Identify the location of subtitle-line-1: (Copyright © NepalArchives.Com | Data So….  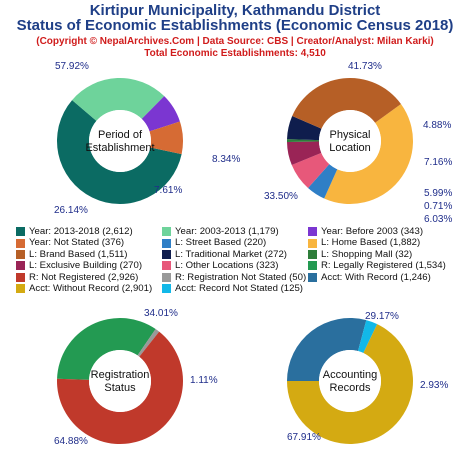
(235, 41).